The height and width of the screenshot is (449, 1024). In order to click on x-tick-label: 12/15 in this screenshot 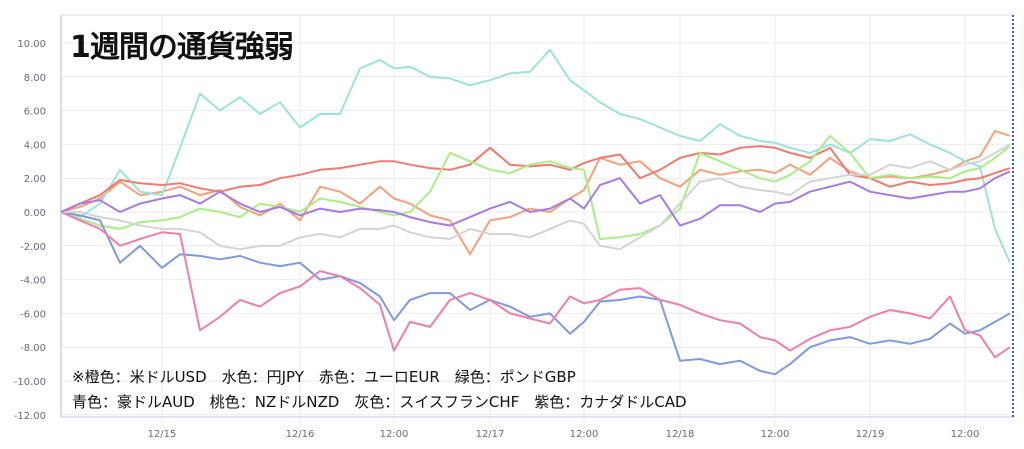, I will do `click(162, 434)`.